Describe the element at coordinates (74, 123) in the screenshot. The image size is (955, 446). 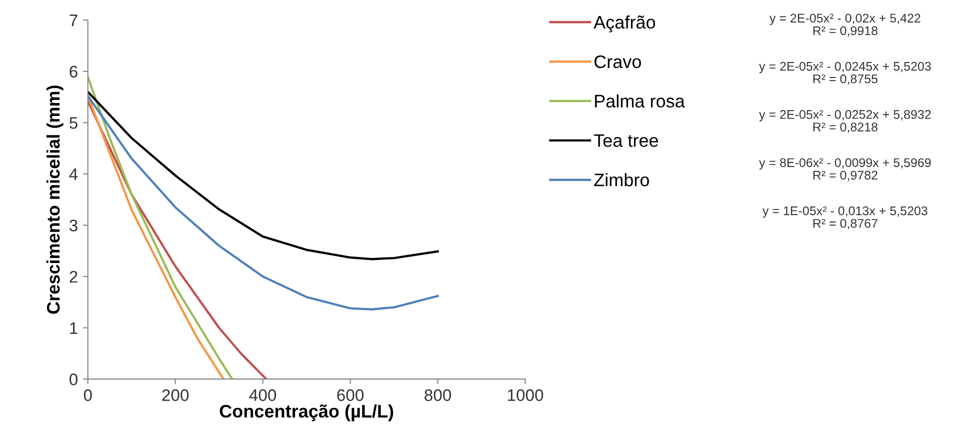
I see `y-tick-label: 5` at that location.